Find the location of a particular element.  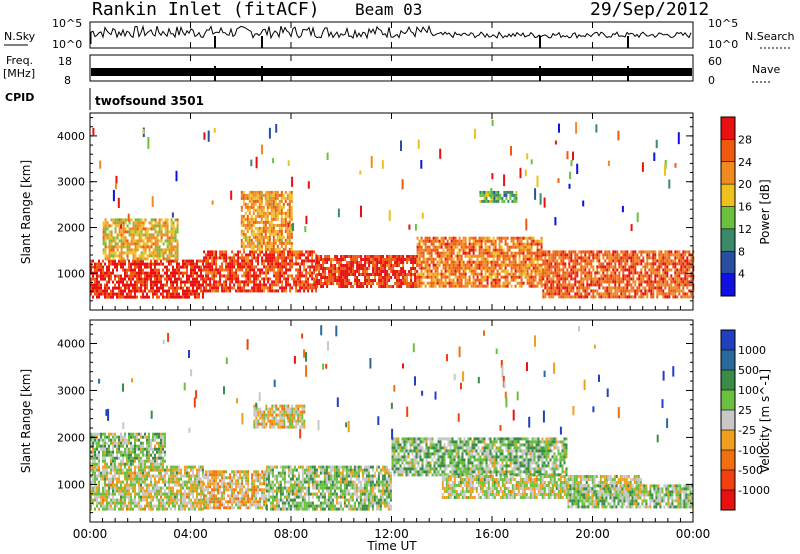

power-ylabel: Slant Range [km] is located at coordinates (26, 212).